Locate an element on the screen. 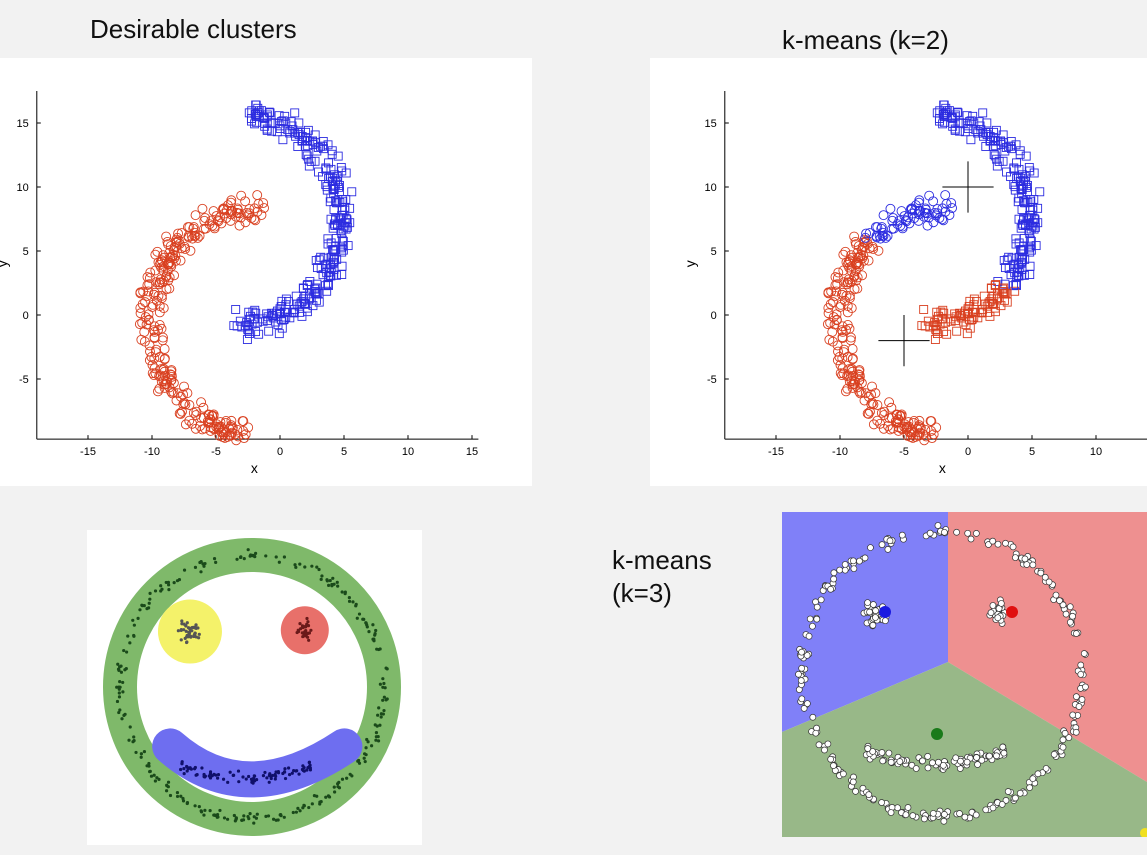 This screenshot has width=1147, height=855. right-eye-point is located at coordinates (300, 624).